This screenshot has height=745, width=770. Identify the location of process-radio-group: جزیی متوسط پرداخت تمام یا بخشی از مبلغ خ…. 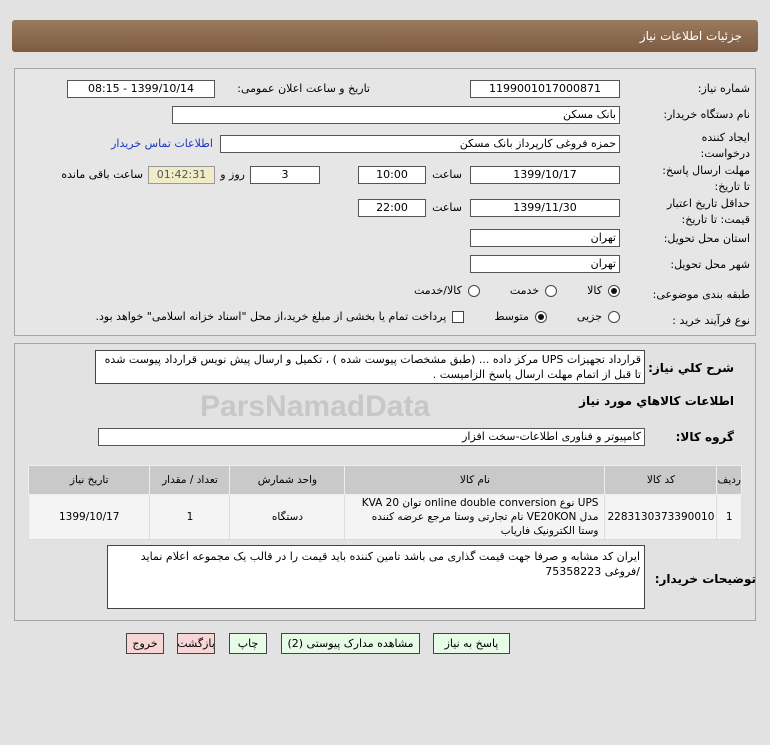
(358, 316).